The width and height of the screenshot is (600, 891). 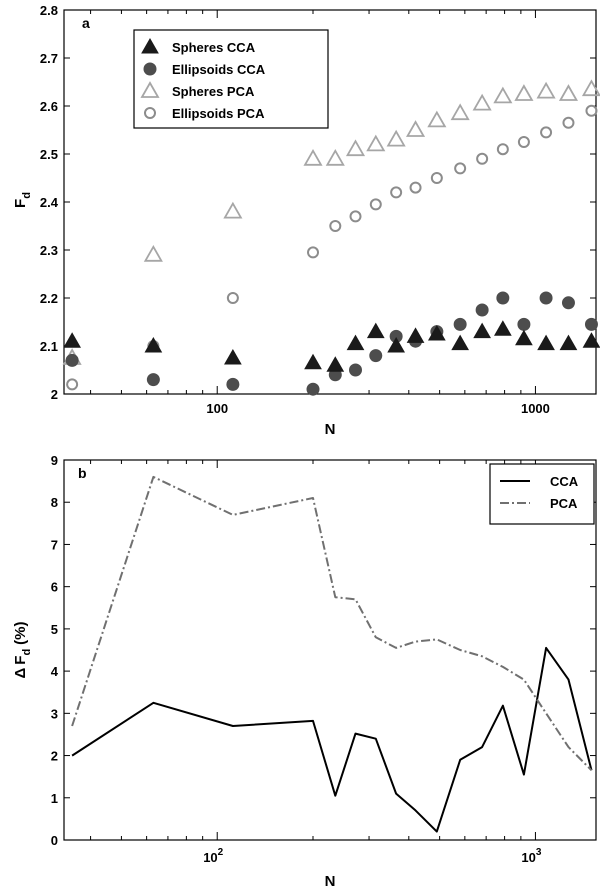 What do you see at coordinates (535, 408) in the screenshot?
I see `x-tick-label: 1000` at bounding box center [535, 408].